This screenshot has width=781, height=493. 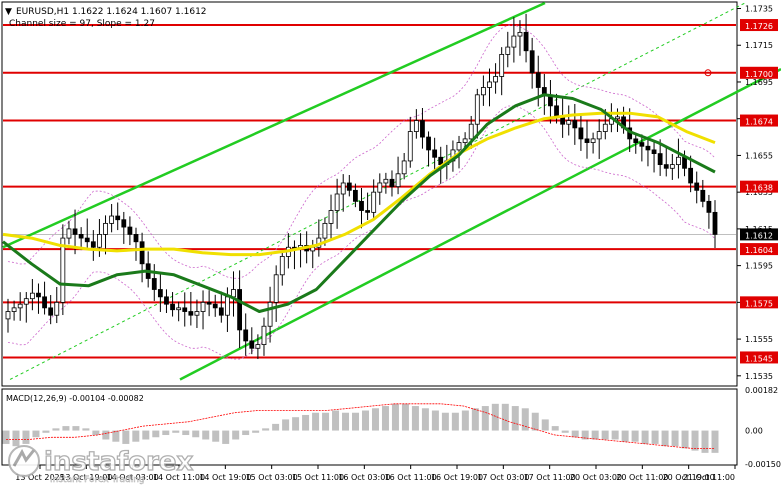 I want to click on dropdown-arrow-icon: ▼, so click(x=8, y=12).